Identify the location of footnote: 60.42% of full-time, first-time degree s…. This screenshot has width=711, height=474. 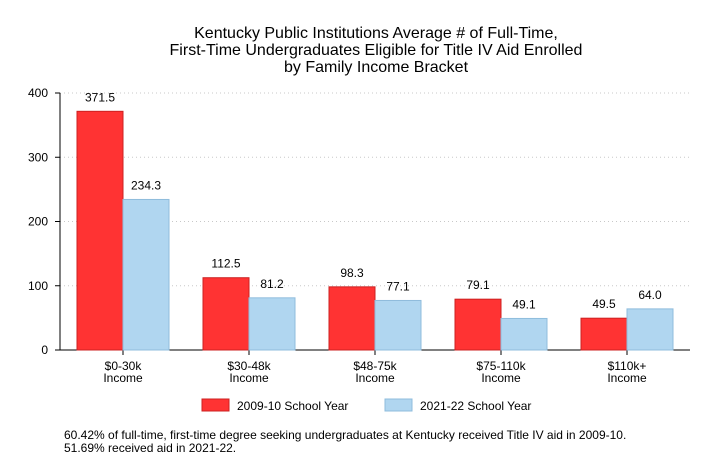
(345, 441).